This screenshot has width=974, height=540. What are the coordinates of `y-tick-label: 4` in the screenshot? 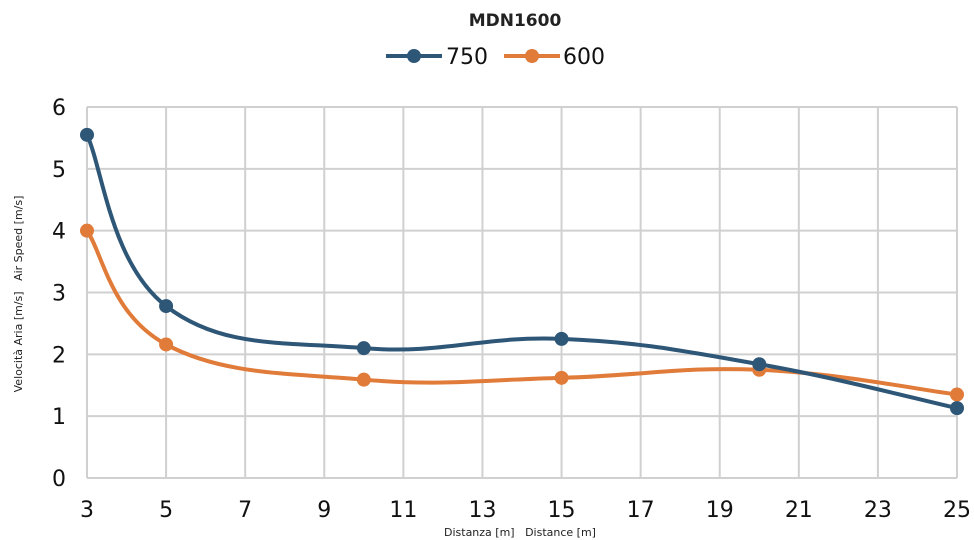 It's located at (59, 232).